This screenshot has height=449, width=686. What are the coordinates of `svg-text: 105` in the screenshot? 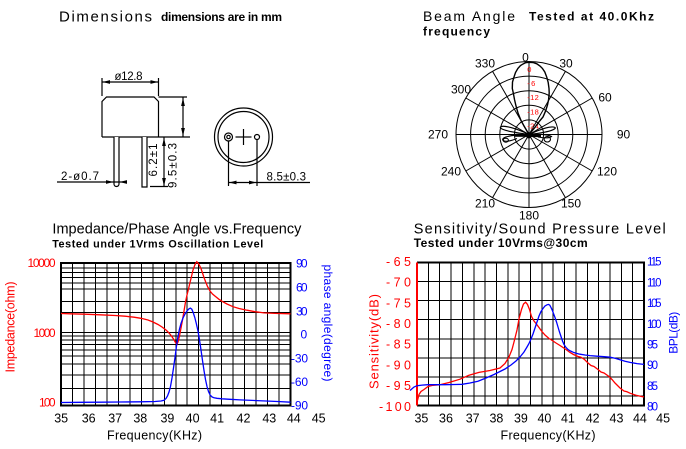 It's located at (654, 304).